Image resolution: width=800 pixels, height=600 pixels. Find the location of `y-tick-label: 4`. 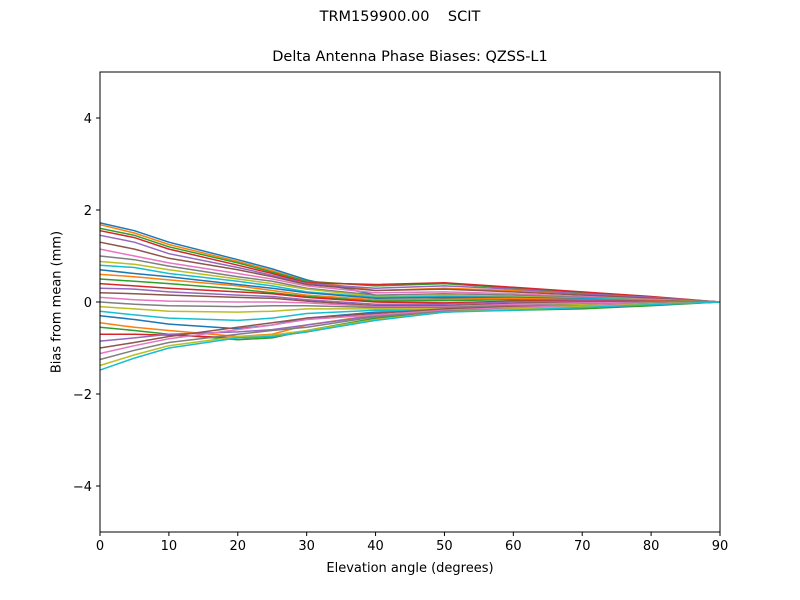

y-tick-label: 4 is located at coordinates (88, 119).